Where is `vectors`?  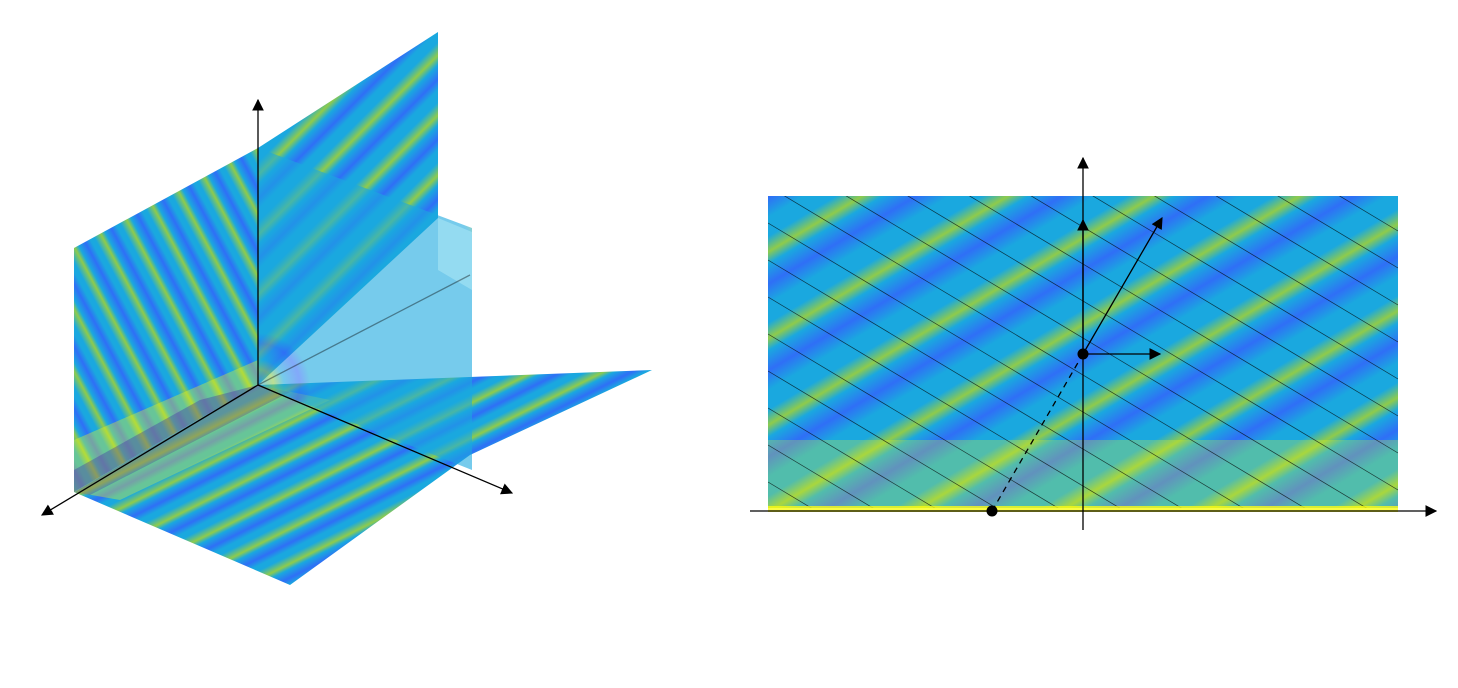
vectors is located at coordinates (1077, 364).